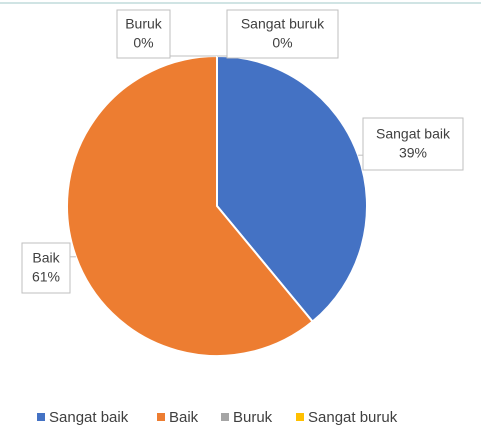  Describe the element at coordinates (253, 417) in the screenshot. I see `legend-label: Buruk` at that location.